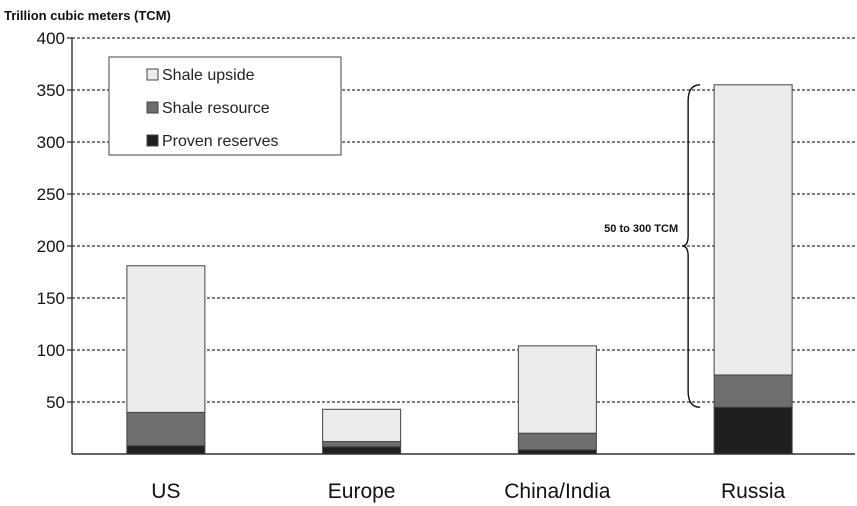 This screenshot has width=857, height=506. I want to click on annotation: 50 to 300 TCM, so click(652, 246).